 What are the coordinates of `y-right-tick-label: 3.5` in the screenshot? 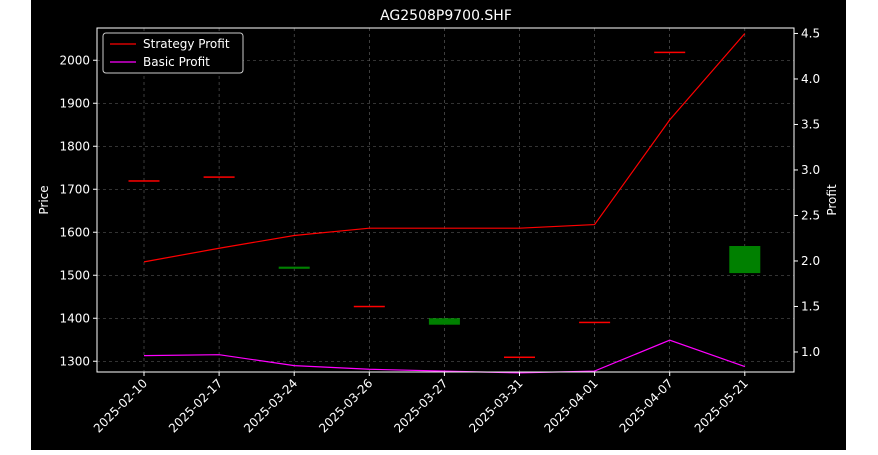 It's located at (810, 124).